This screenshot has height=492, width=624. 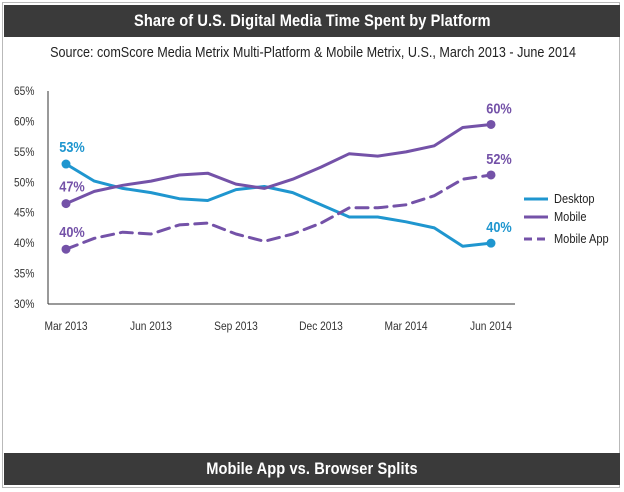 What do you see at coordinates (236, 326) in the screenshot?
I see `x-tick-label: Sep 2013` at bounding box center [236, 326].